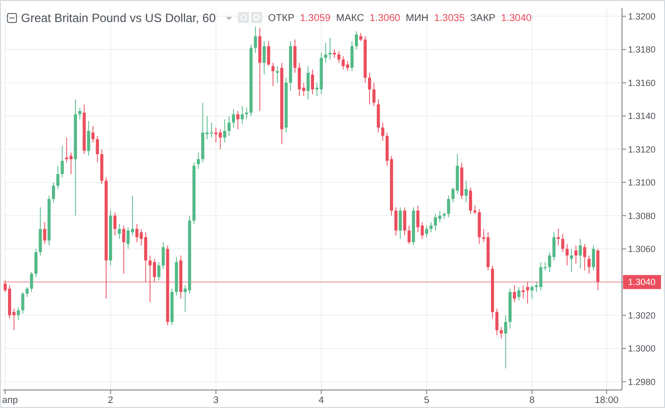 This screenshot has height=408, width=665. Describe the element at coordinates (642, 183) in the screenshot. I see `y-tick-label: 1.3100` at that location.